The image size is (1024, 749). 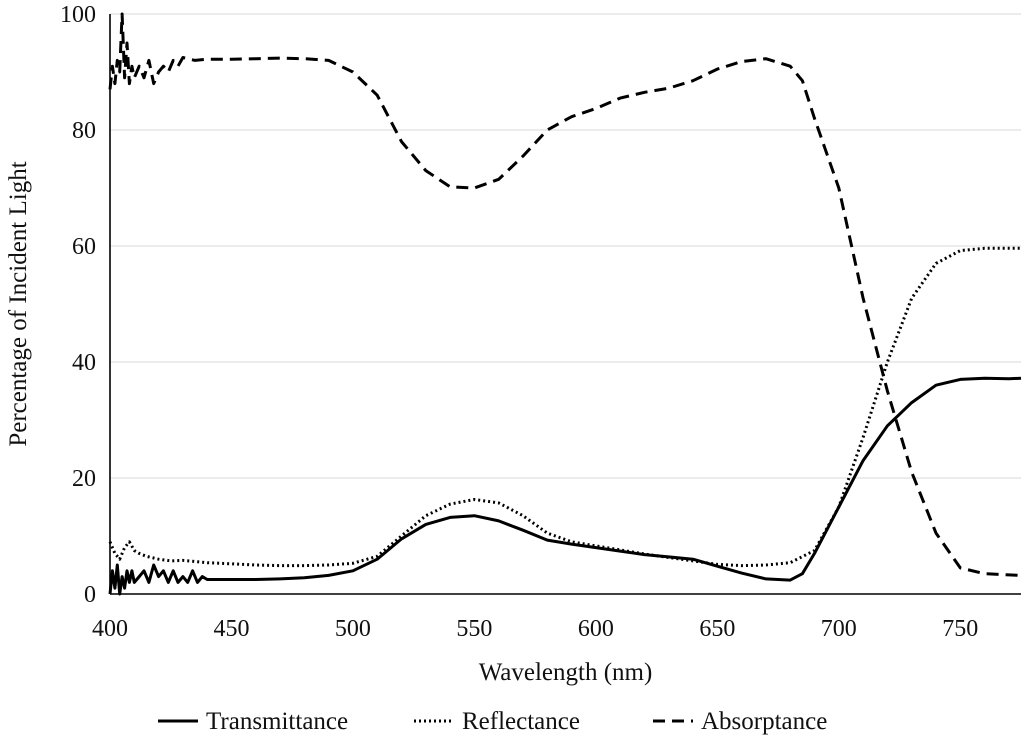 I want to click on x-tick-700: 700, so click(x=839, y=629).